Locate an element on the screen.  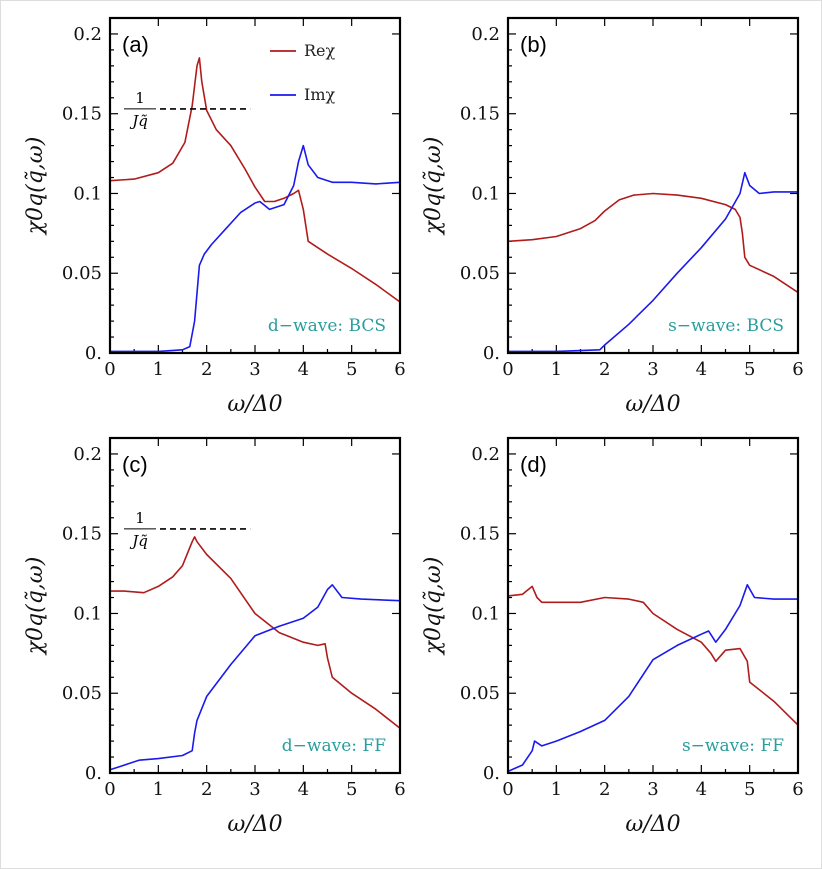
legend-entry: Reχ is located at coordinates (320, 50).